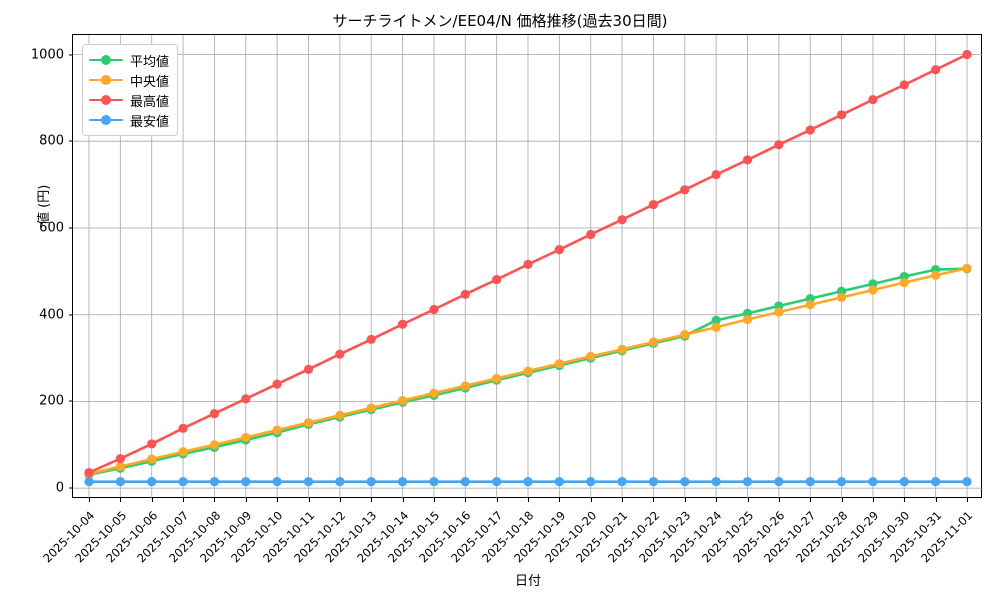 The width and height of the screenshot is (1000, 600). What do you see at coordinates (129, 100) in the screenshot?
I see `legend-item: 最高値` at bounding box center [129, 100].